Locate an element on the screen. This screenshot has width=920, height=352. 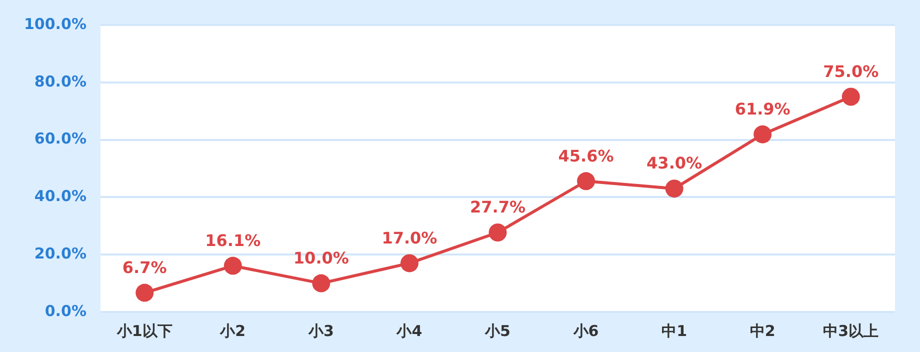
x-tick-label: 中1 is located at coordinates (675, 331).